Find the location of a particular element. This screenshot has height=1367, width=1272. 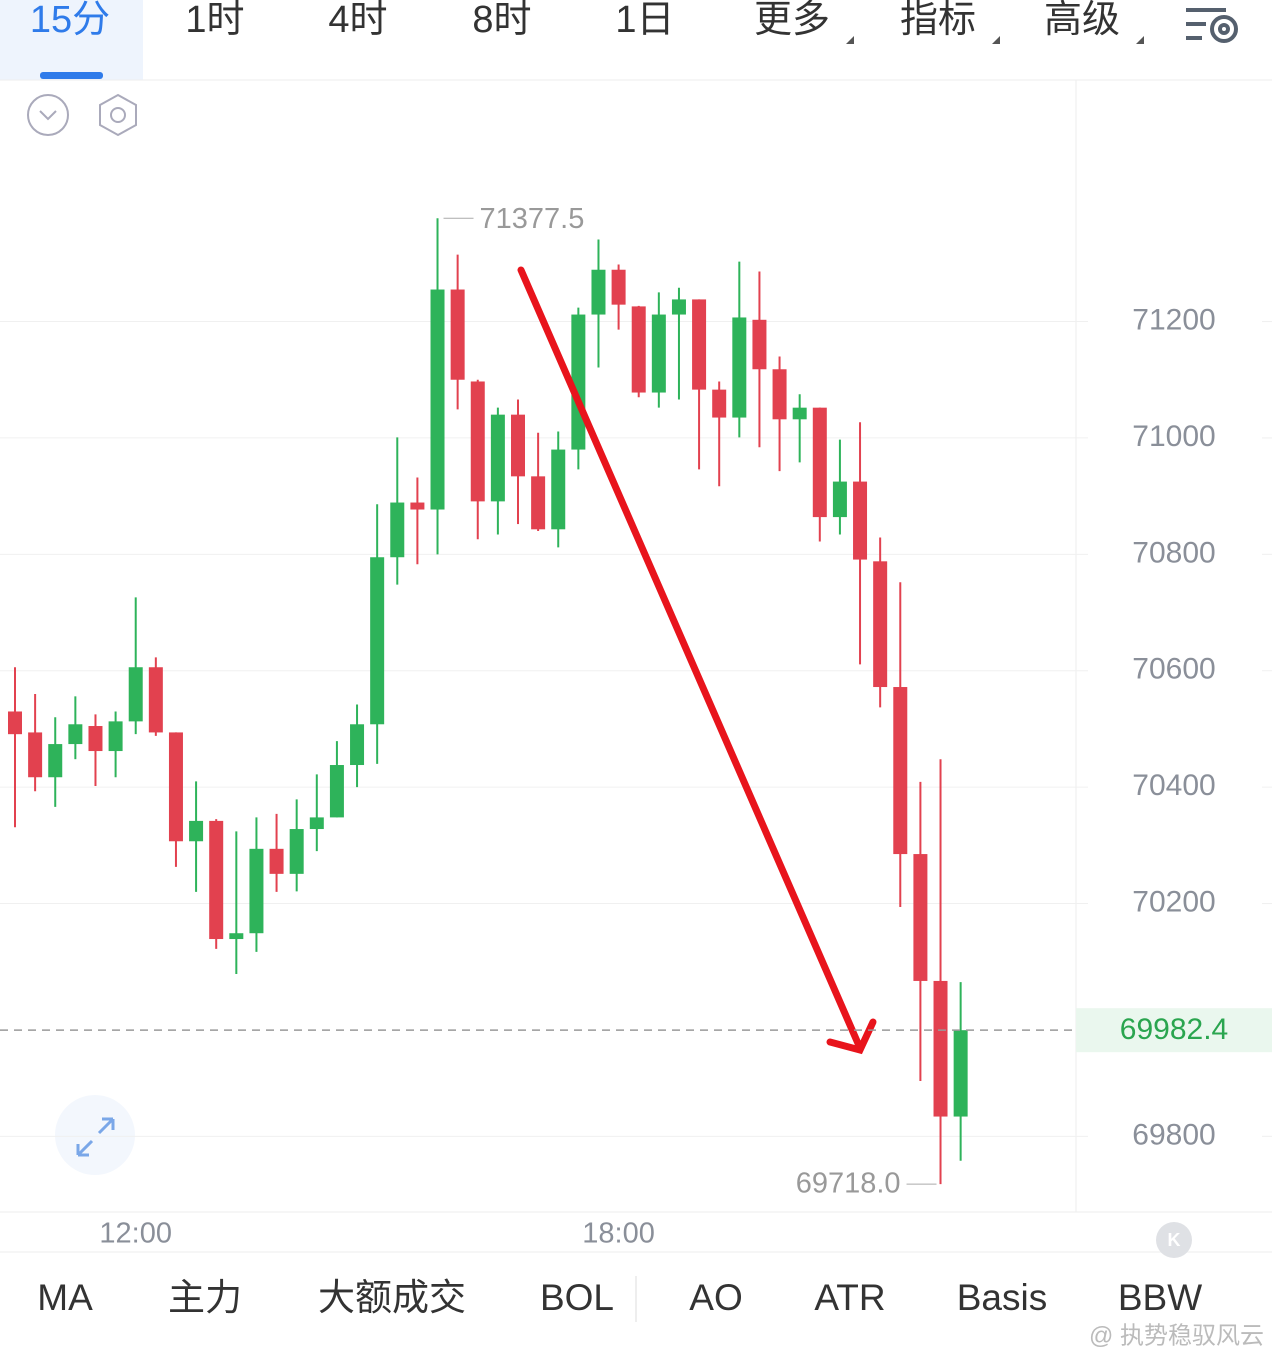

timeframe-tab: 1时 is located at coordinates (214, 20).